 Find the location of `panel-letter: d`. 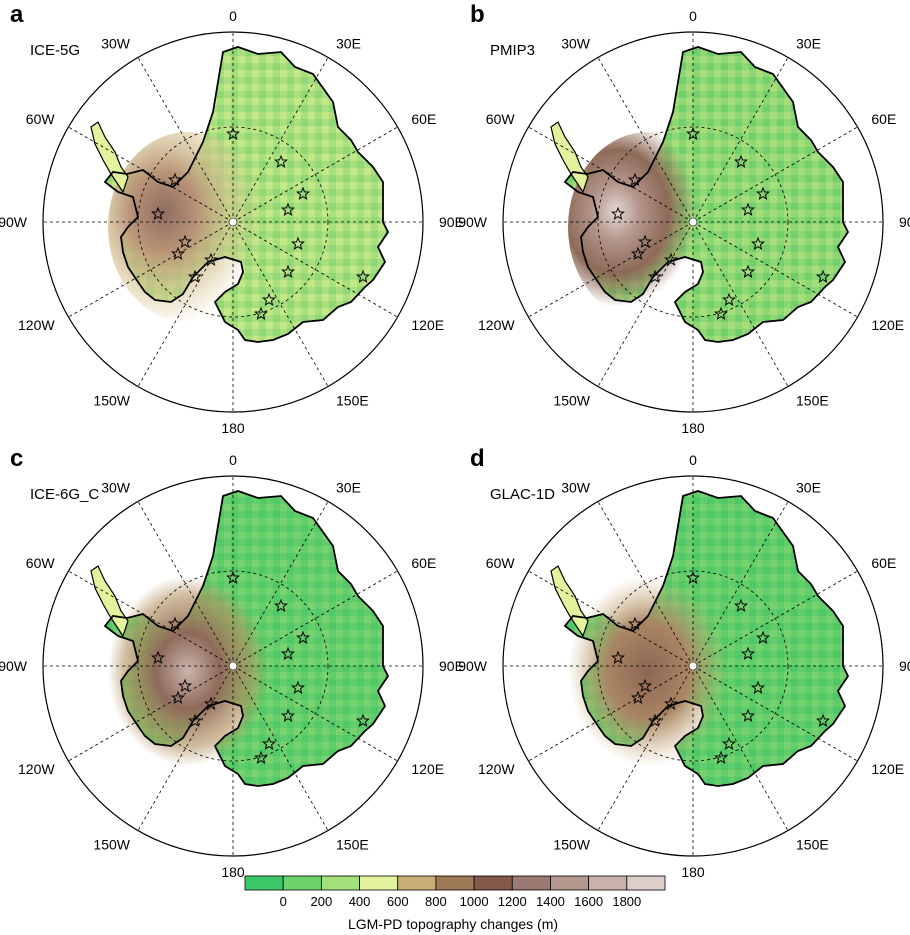

panel-letter: d is located at coordinates (477, 458).